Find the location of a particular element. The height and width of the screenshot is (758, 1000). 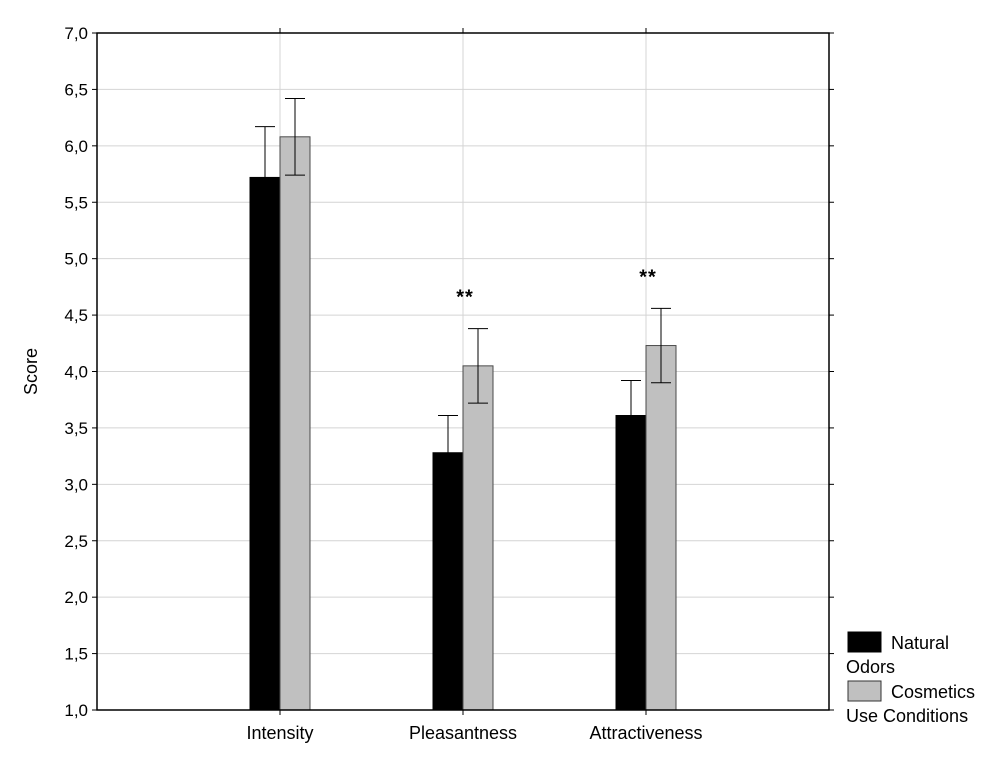

y-tick-label: 2,0 is located at coordinates (76, 597).